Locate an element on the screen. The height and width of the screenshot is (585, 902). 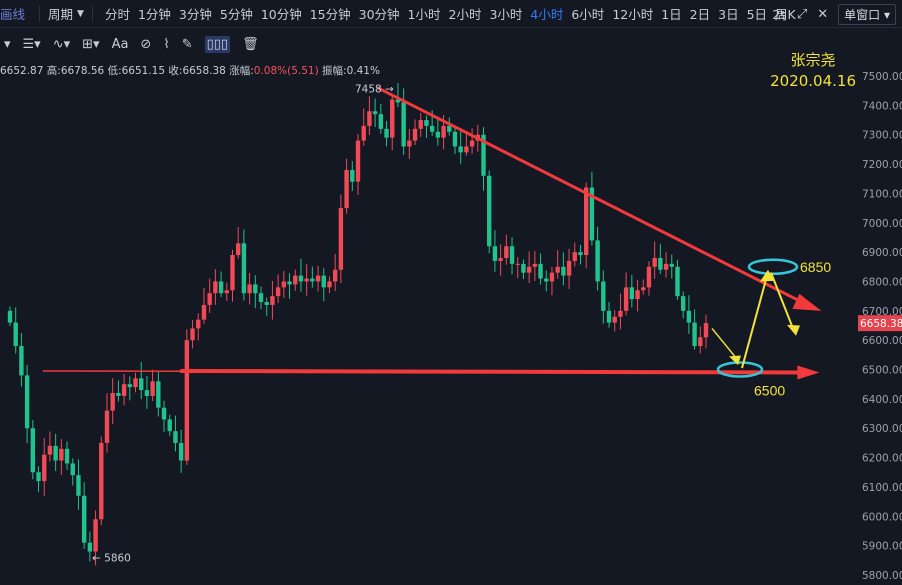
interval-7: 1小时 is located at coordinates (424, 14).